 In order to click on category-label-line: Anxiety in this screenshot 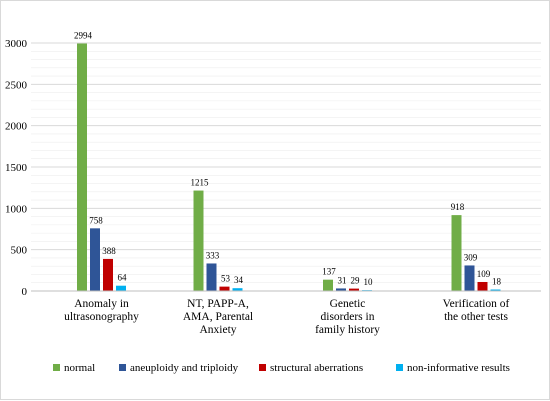, I will do `click(217, 330)`.